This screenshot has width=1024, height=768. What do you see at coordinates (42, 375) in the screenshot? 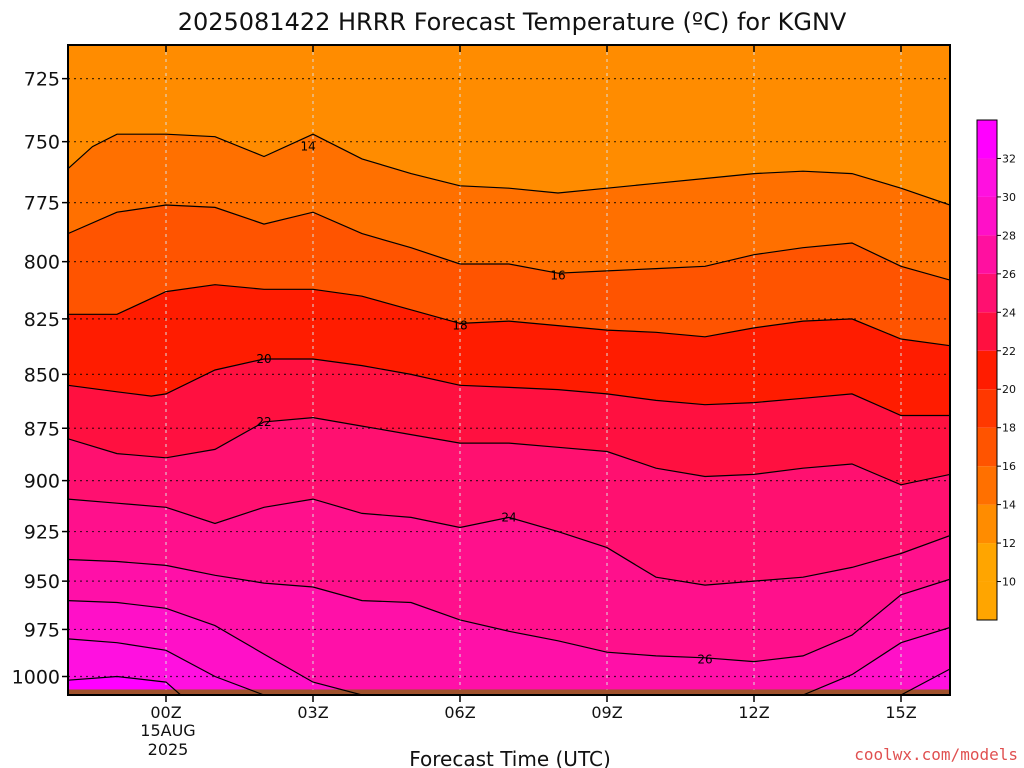
I see `ytick-label-850: 850` at bounding box center [42, 375].